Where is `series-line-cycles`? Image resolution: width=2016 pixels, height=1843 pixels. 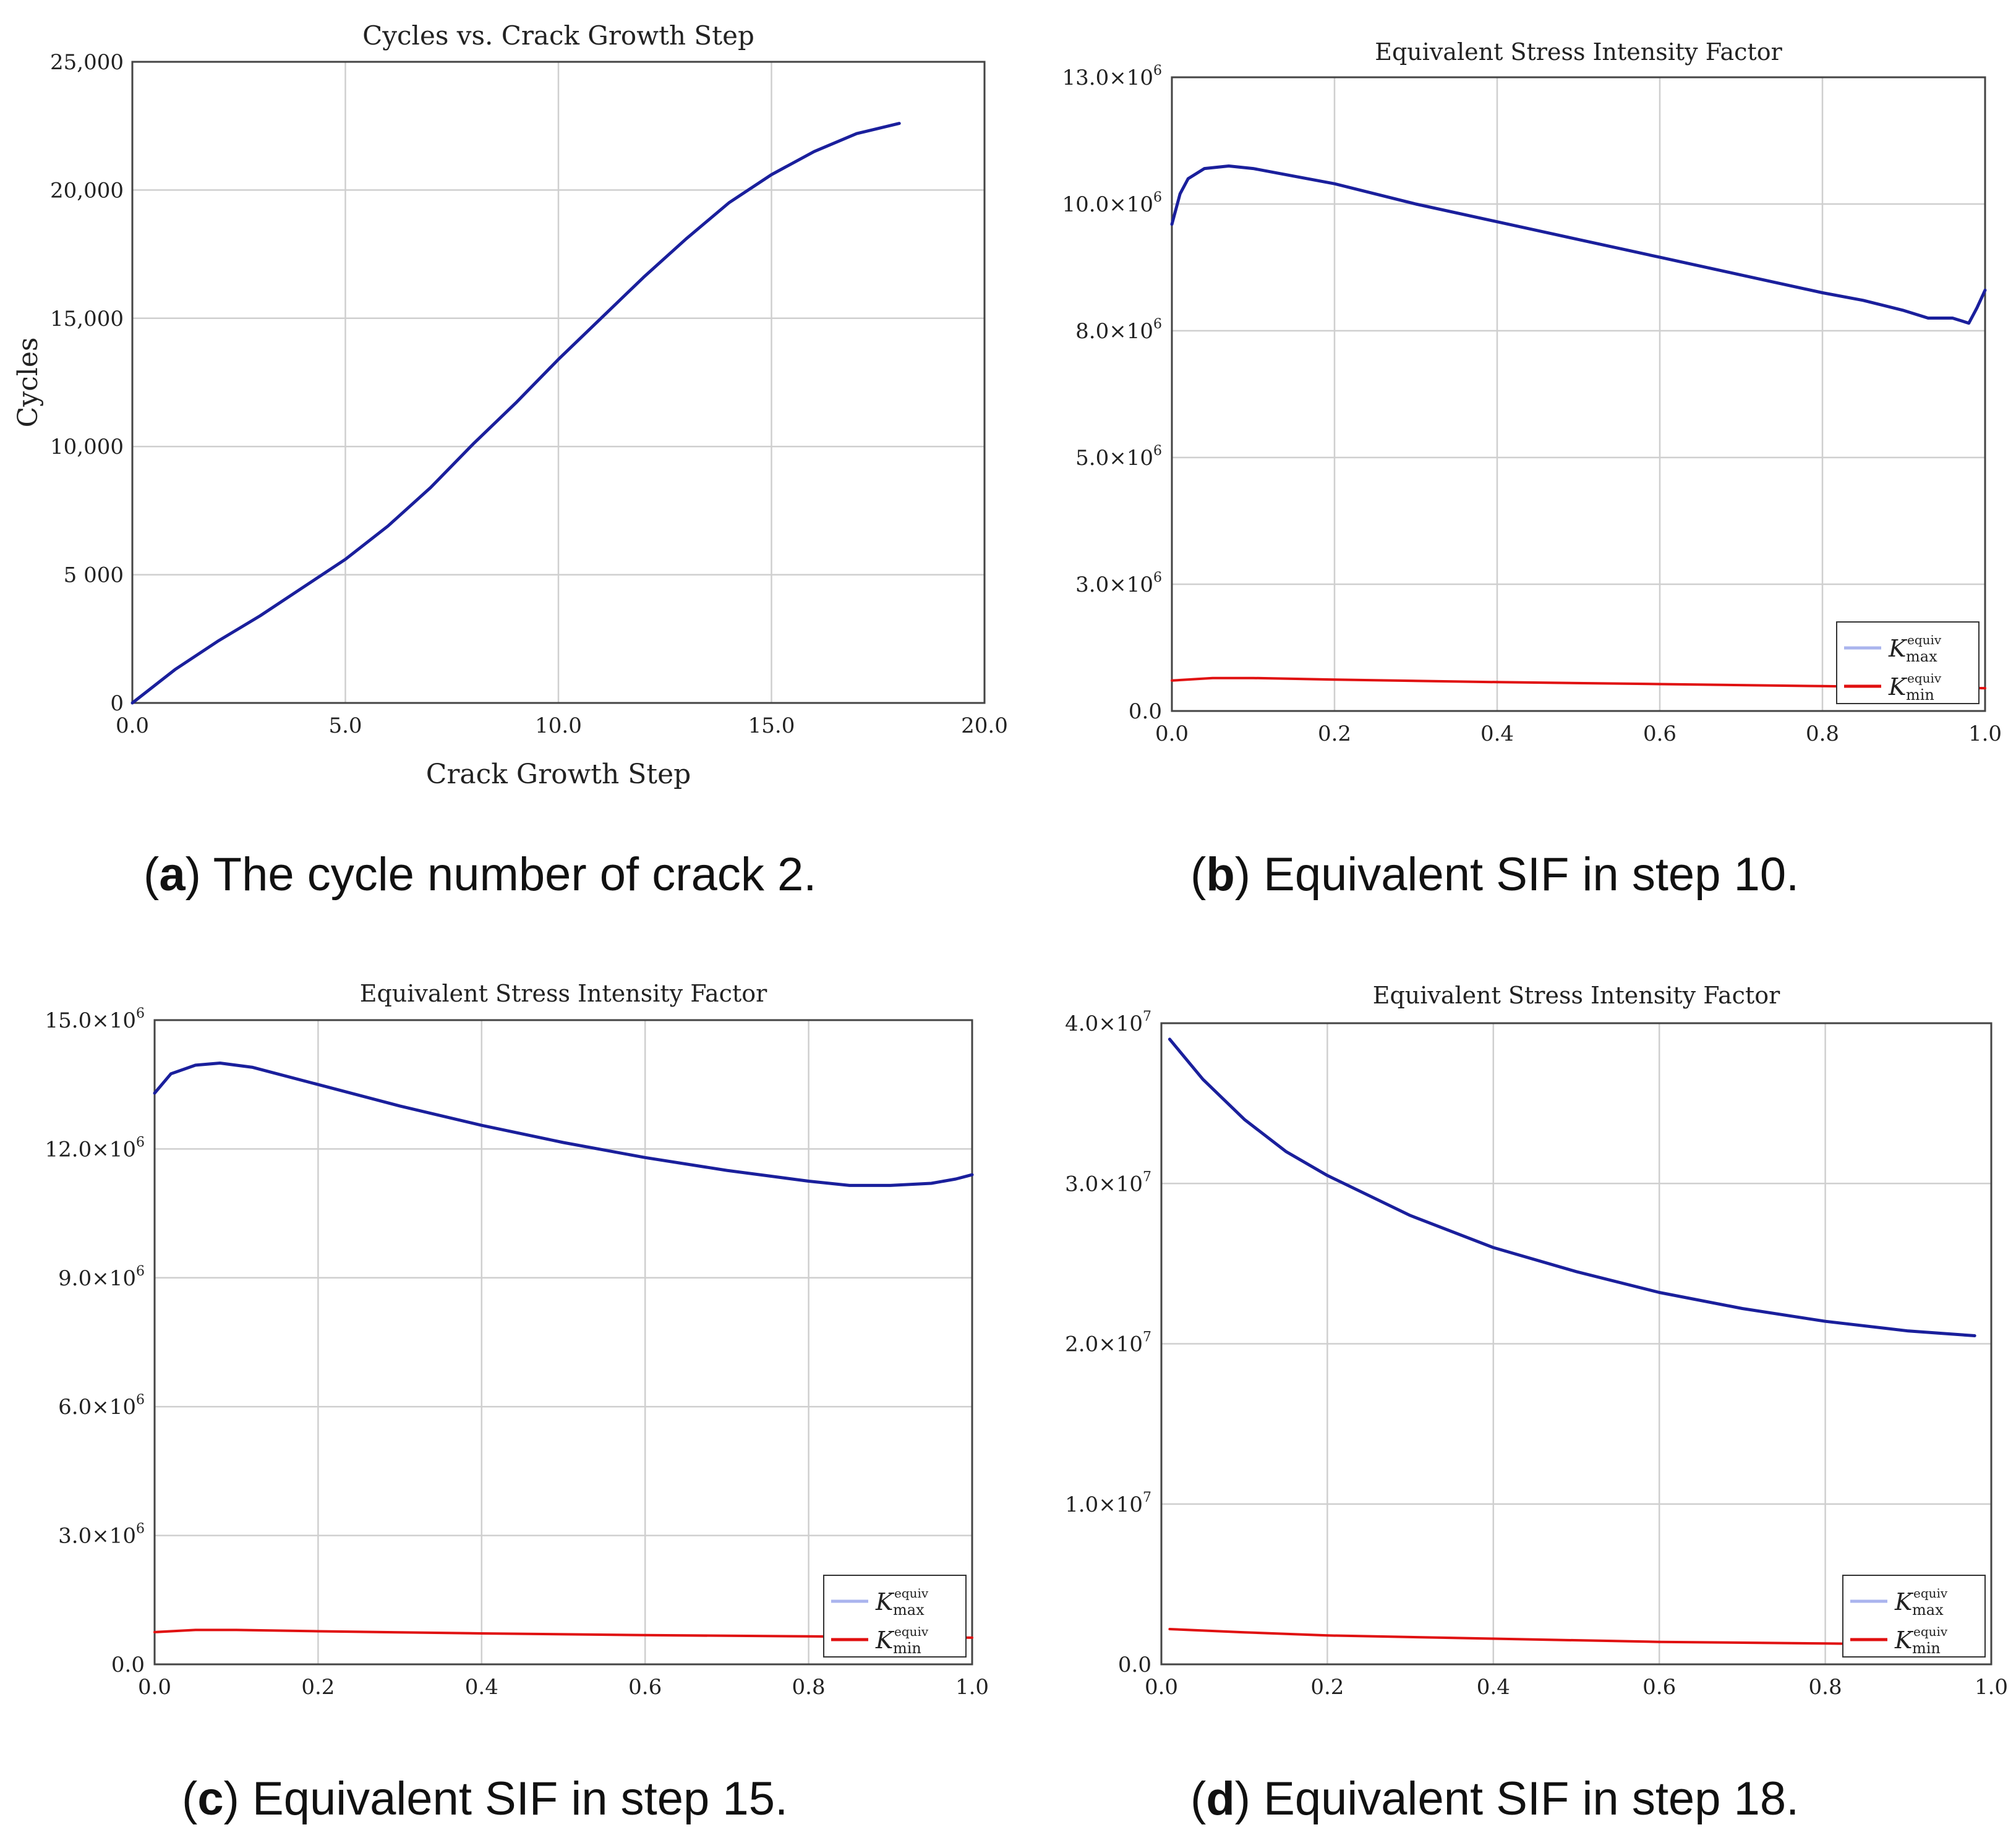 series-line-cycles is located at coordinates (515, 413).